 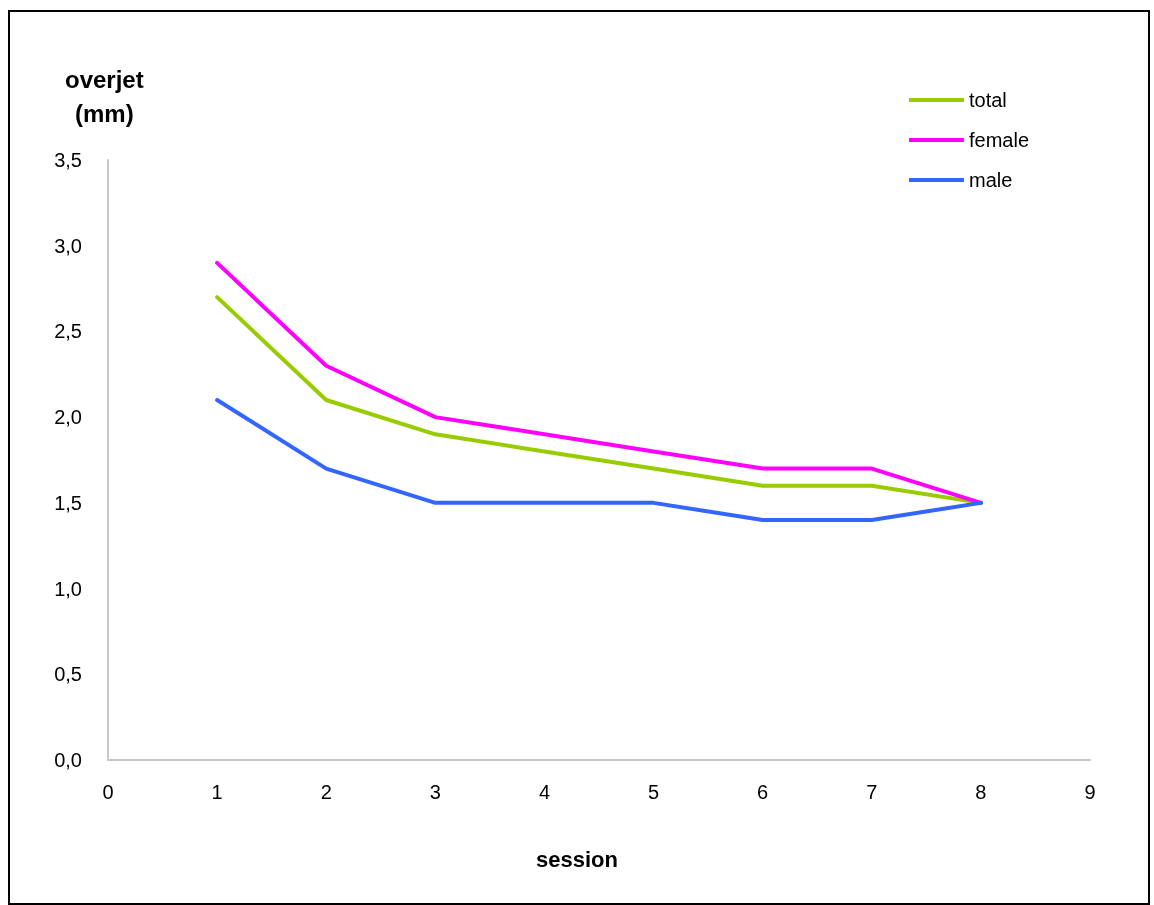 I want to click on x-tick-label: 9, so click(x=1090, y=792).